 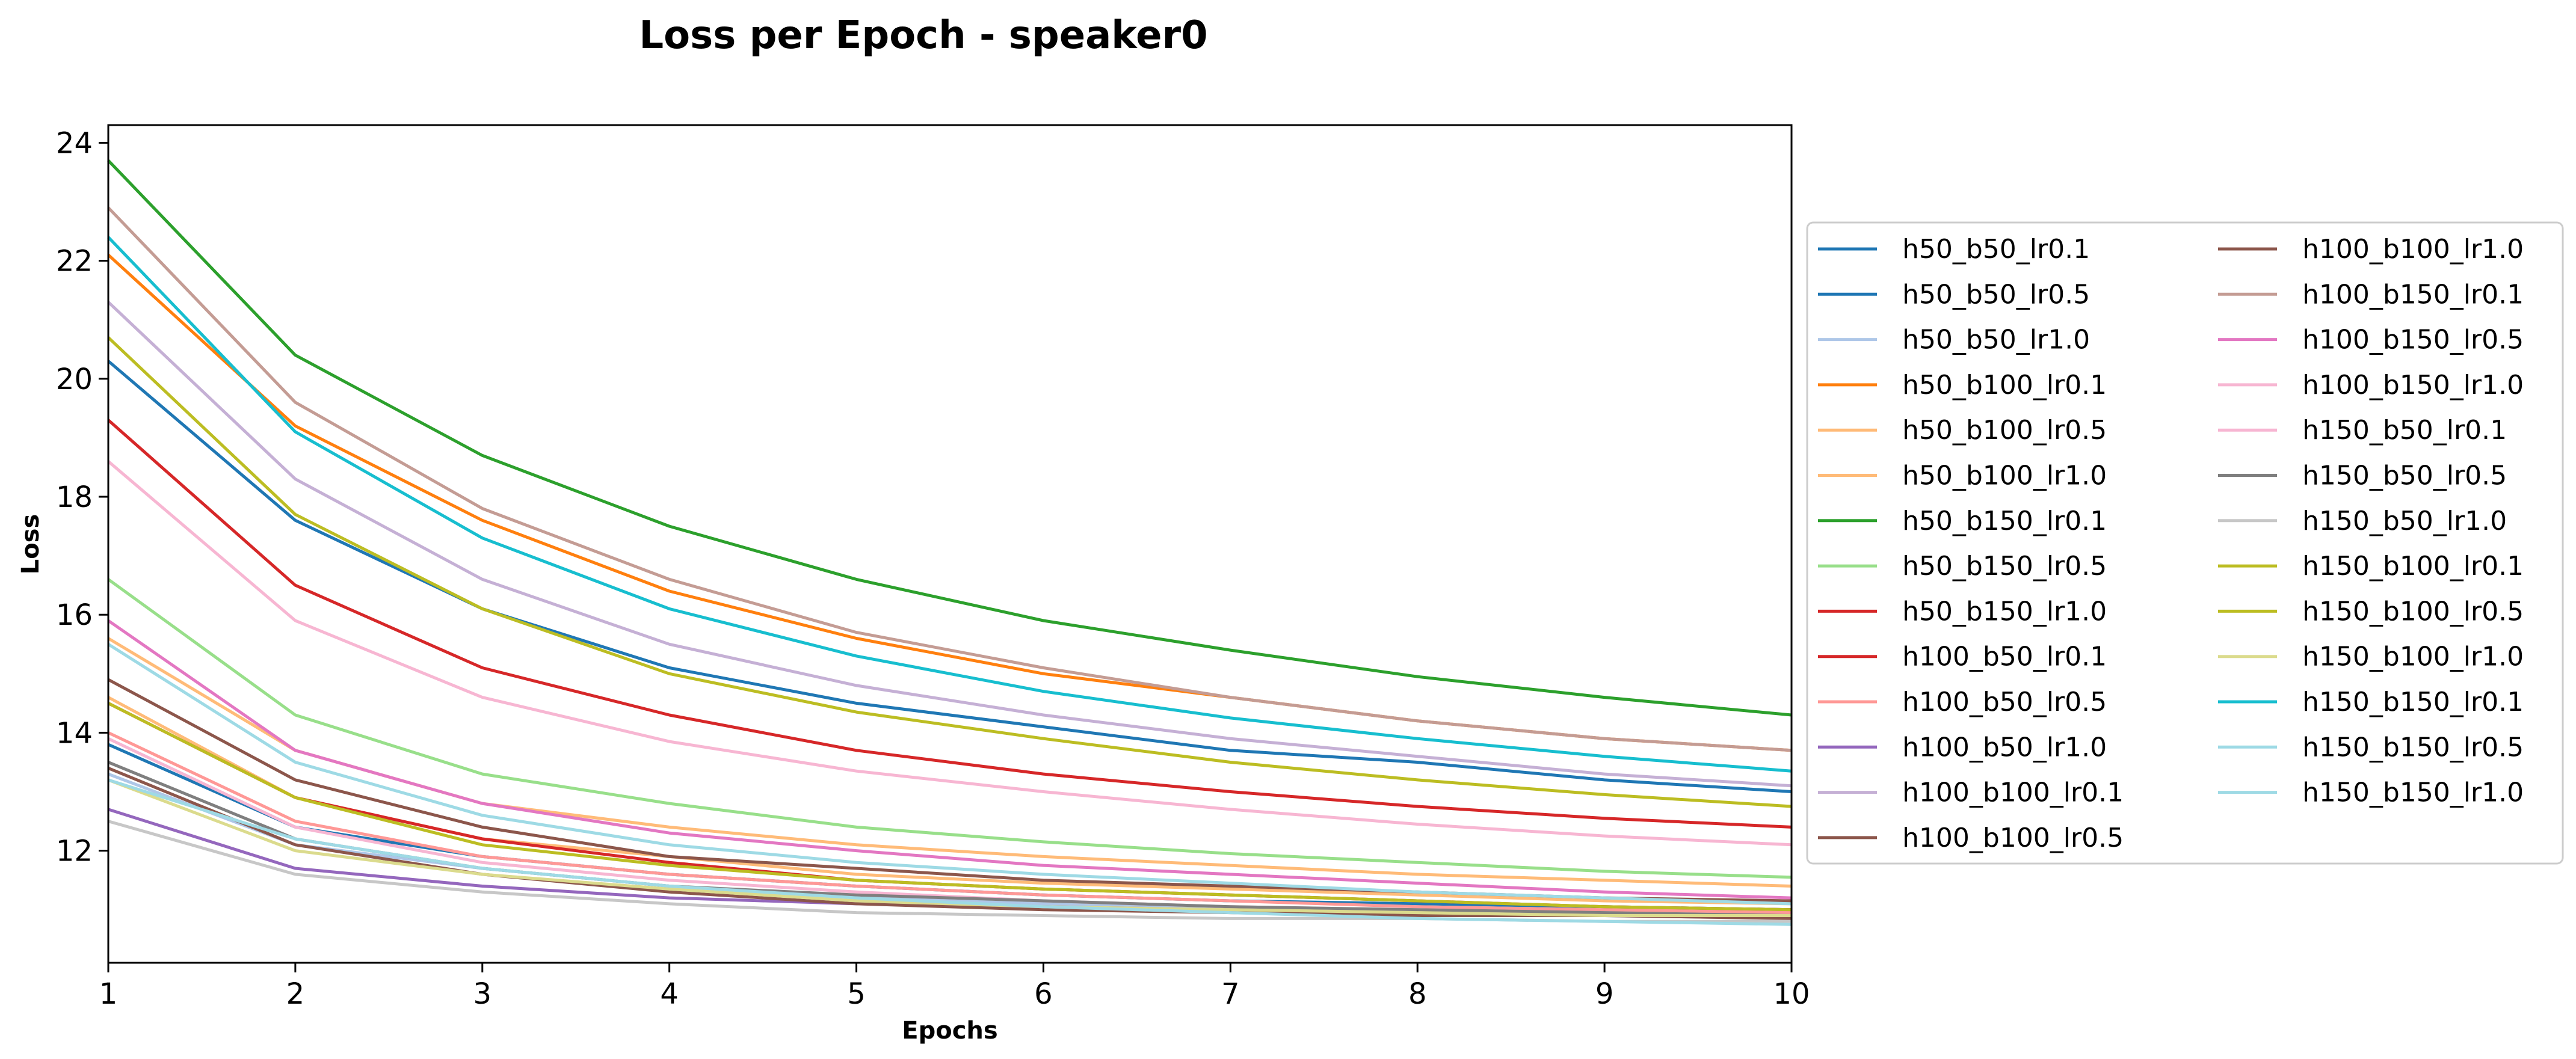 What do you see at coordinates (2404, 521) in the screenshot?
I see `legend-item-label: h150_b50_lr1.0` at bounding box center [2404, 521].